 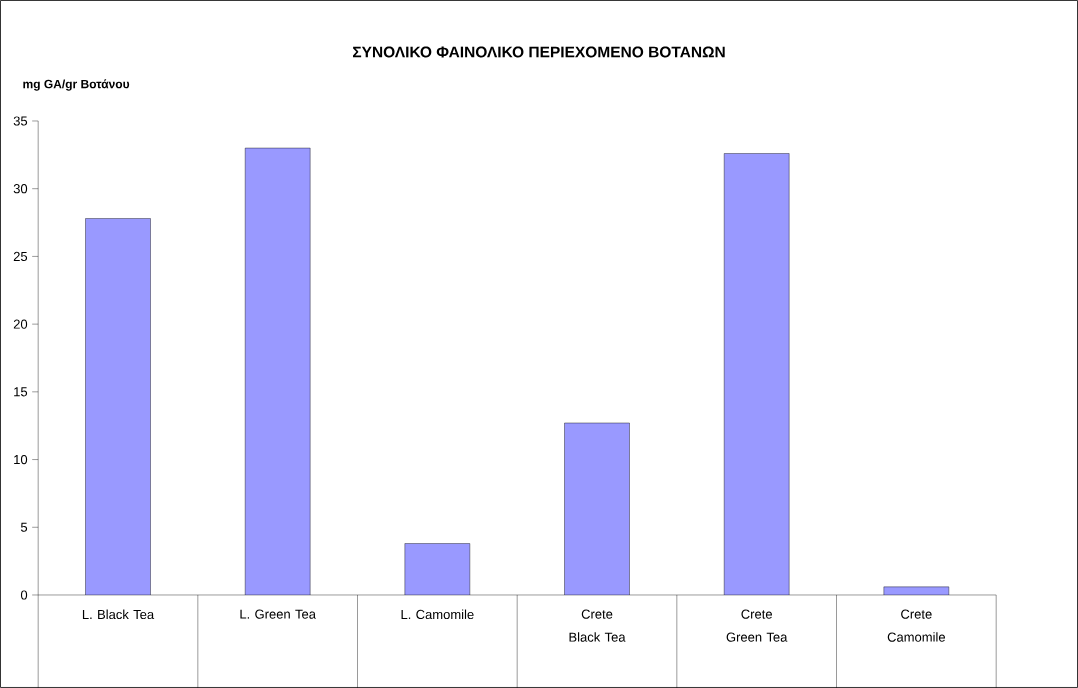 I want to click on x-tick-label: L. Black Tea, so click(x=118, y=614).